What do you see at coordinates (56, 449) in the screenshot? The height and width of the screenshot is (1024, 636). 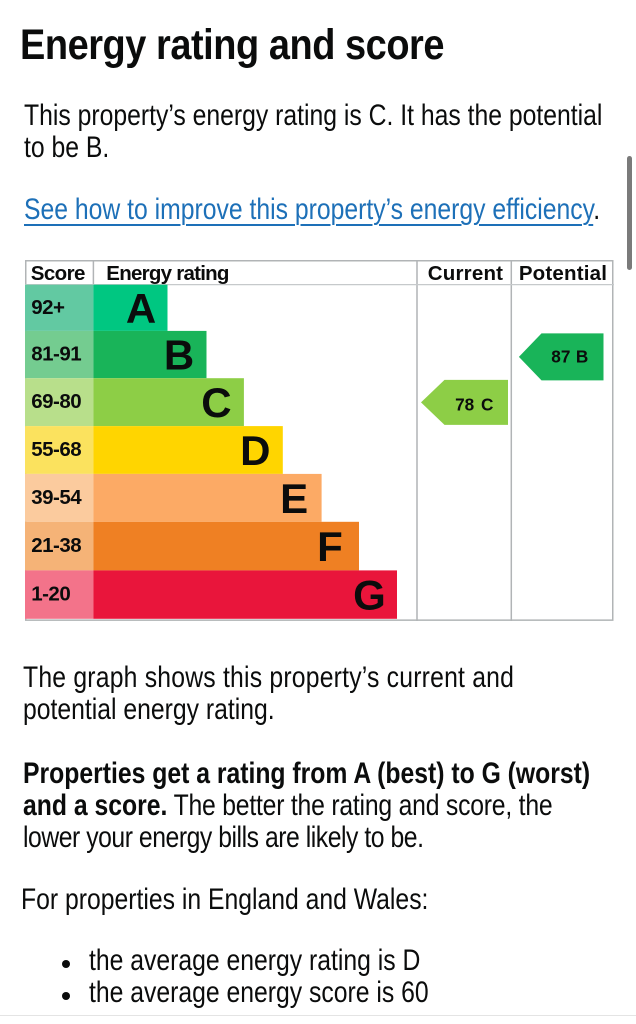 I see `svg-text: 55-68` at bounding box center [56, 449].